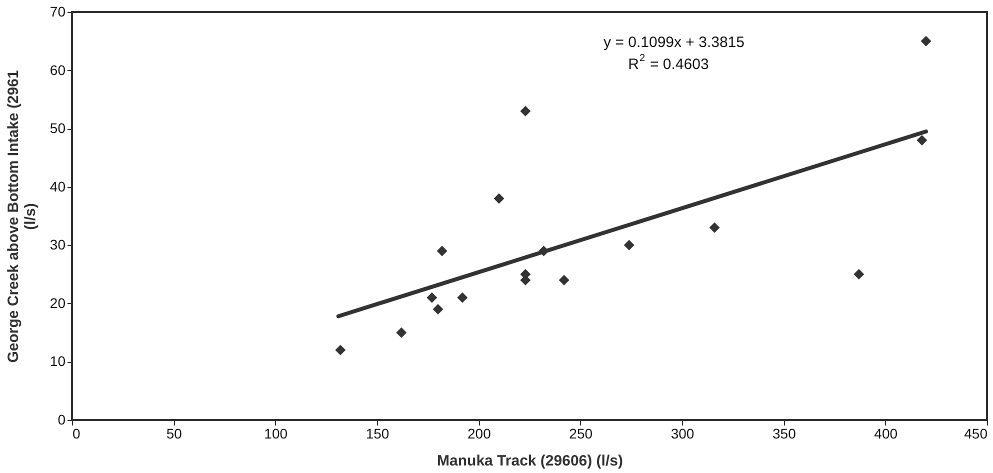 The height and width of the screenshot is (473, 993). Describe the element at coordinates (784, 434) in the screenshot. I see `x-tick-label: 350` at that location.